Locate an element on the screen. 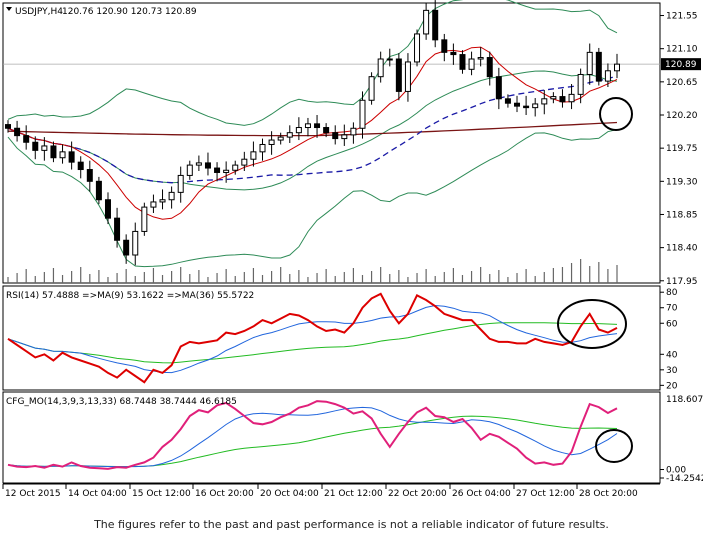 This screenshot has height=556, width=703. price-tick-label: 118.85 is located at coordinates (682, 215).